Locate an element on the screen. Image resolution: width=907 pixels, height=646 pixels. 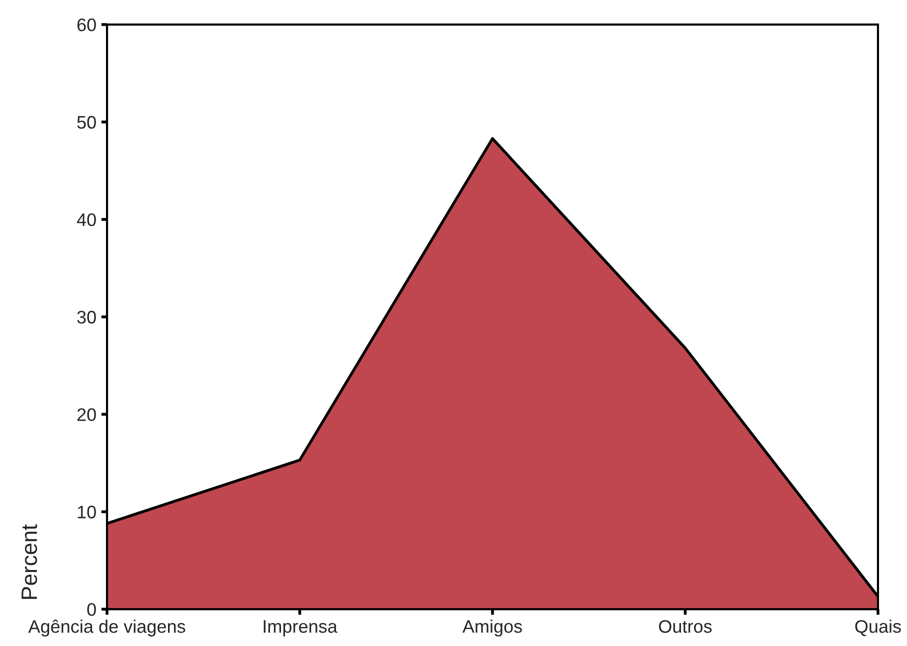
x-tick-label: Amigos is located at coordinates (492, 628).